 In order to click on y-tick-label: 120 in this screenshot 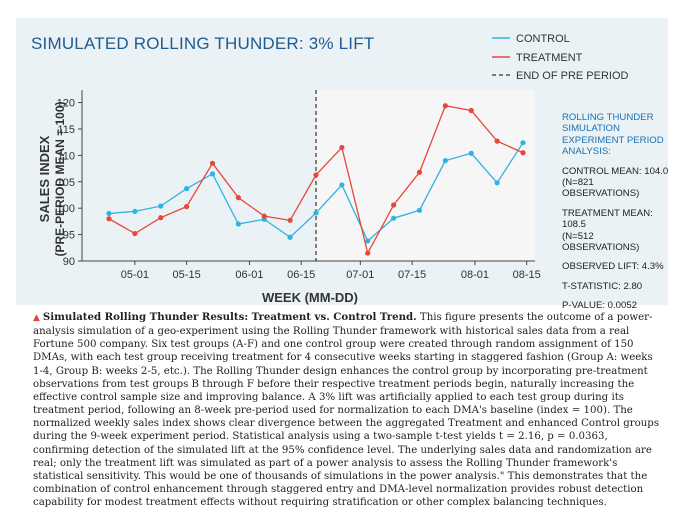, I will do `click(66, 104)`.